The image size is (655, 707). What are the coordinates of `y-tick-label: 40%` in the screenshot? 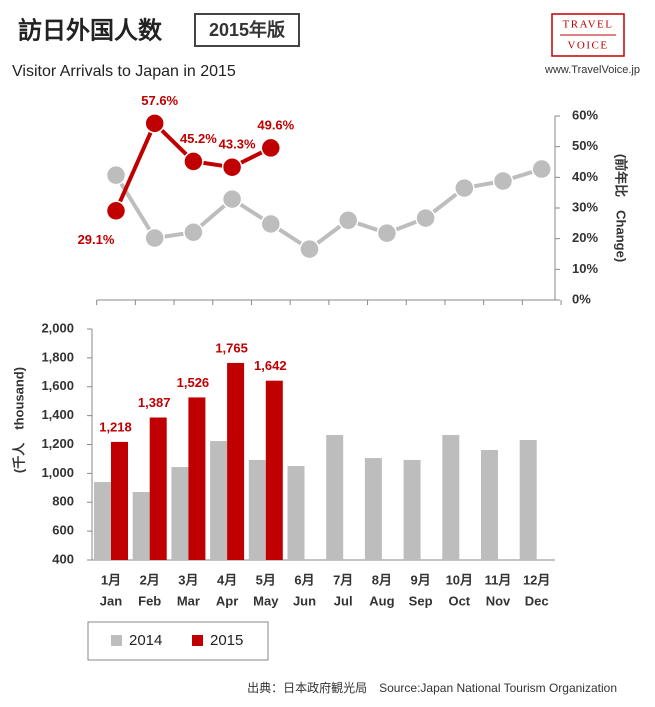 It's located at (585, 176).